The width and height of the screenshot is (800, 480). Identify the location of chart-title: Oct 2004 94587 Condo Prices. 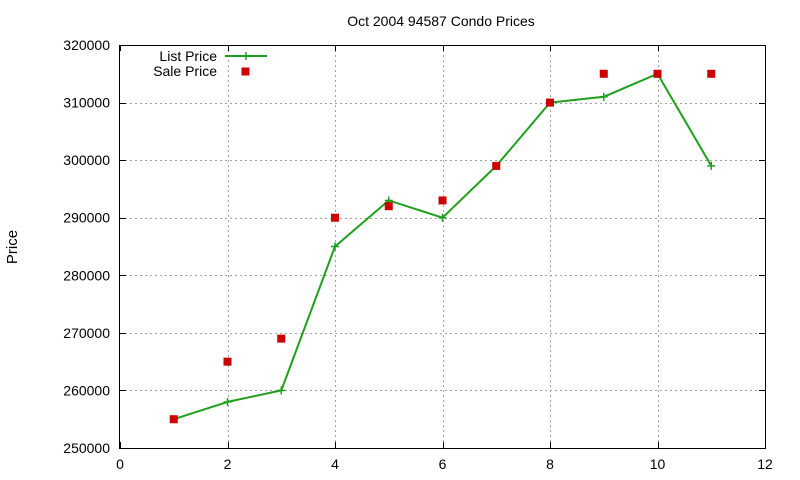
(441, 21).